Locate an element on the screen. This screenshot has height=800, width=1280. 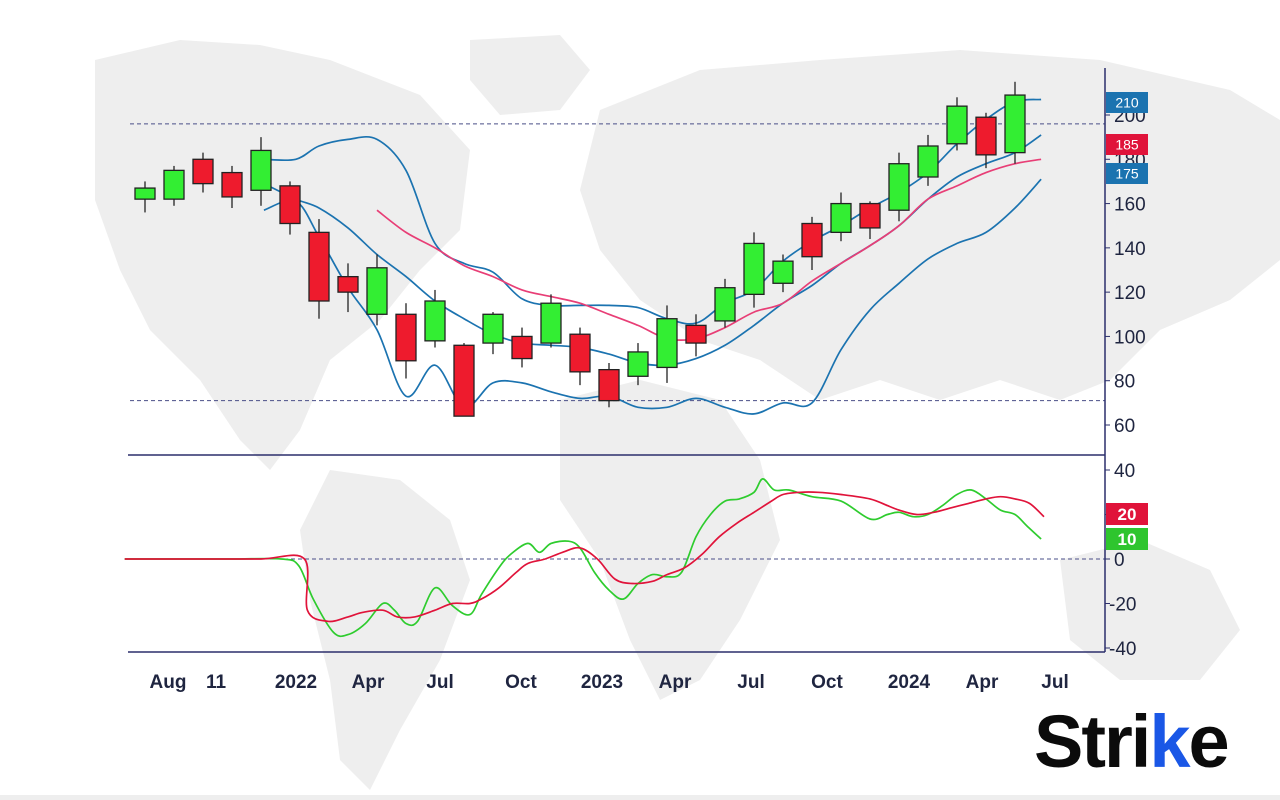
x-tick-label-4: Jul is located at coordinates (439, 682).